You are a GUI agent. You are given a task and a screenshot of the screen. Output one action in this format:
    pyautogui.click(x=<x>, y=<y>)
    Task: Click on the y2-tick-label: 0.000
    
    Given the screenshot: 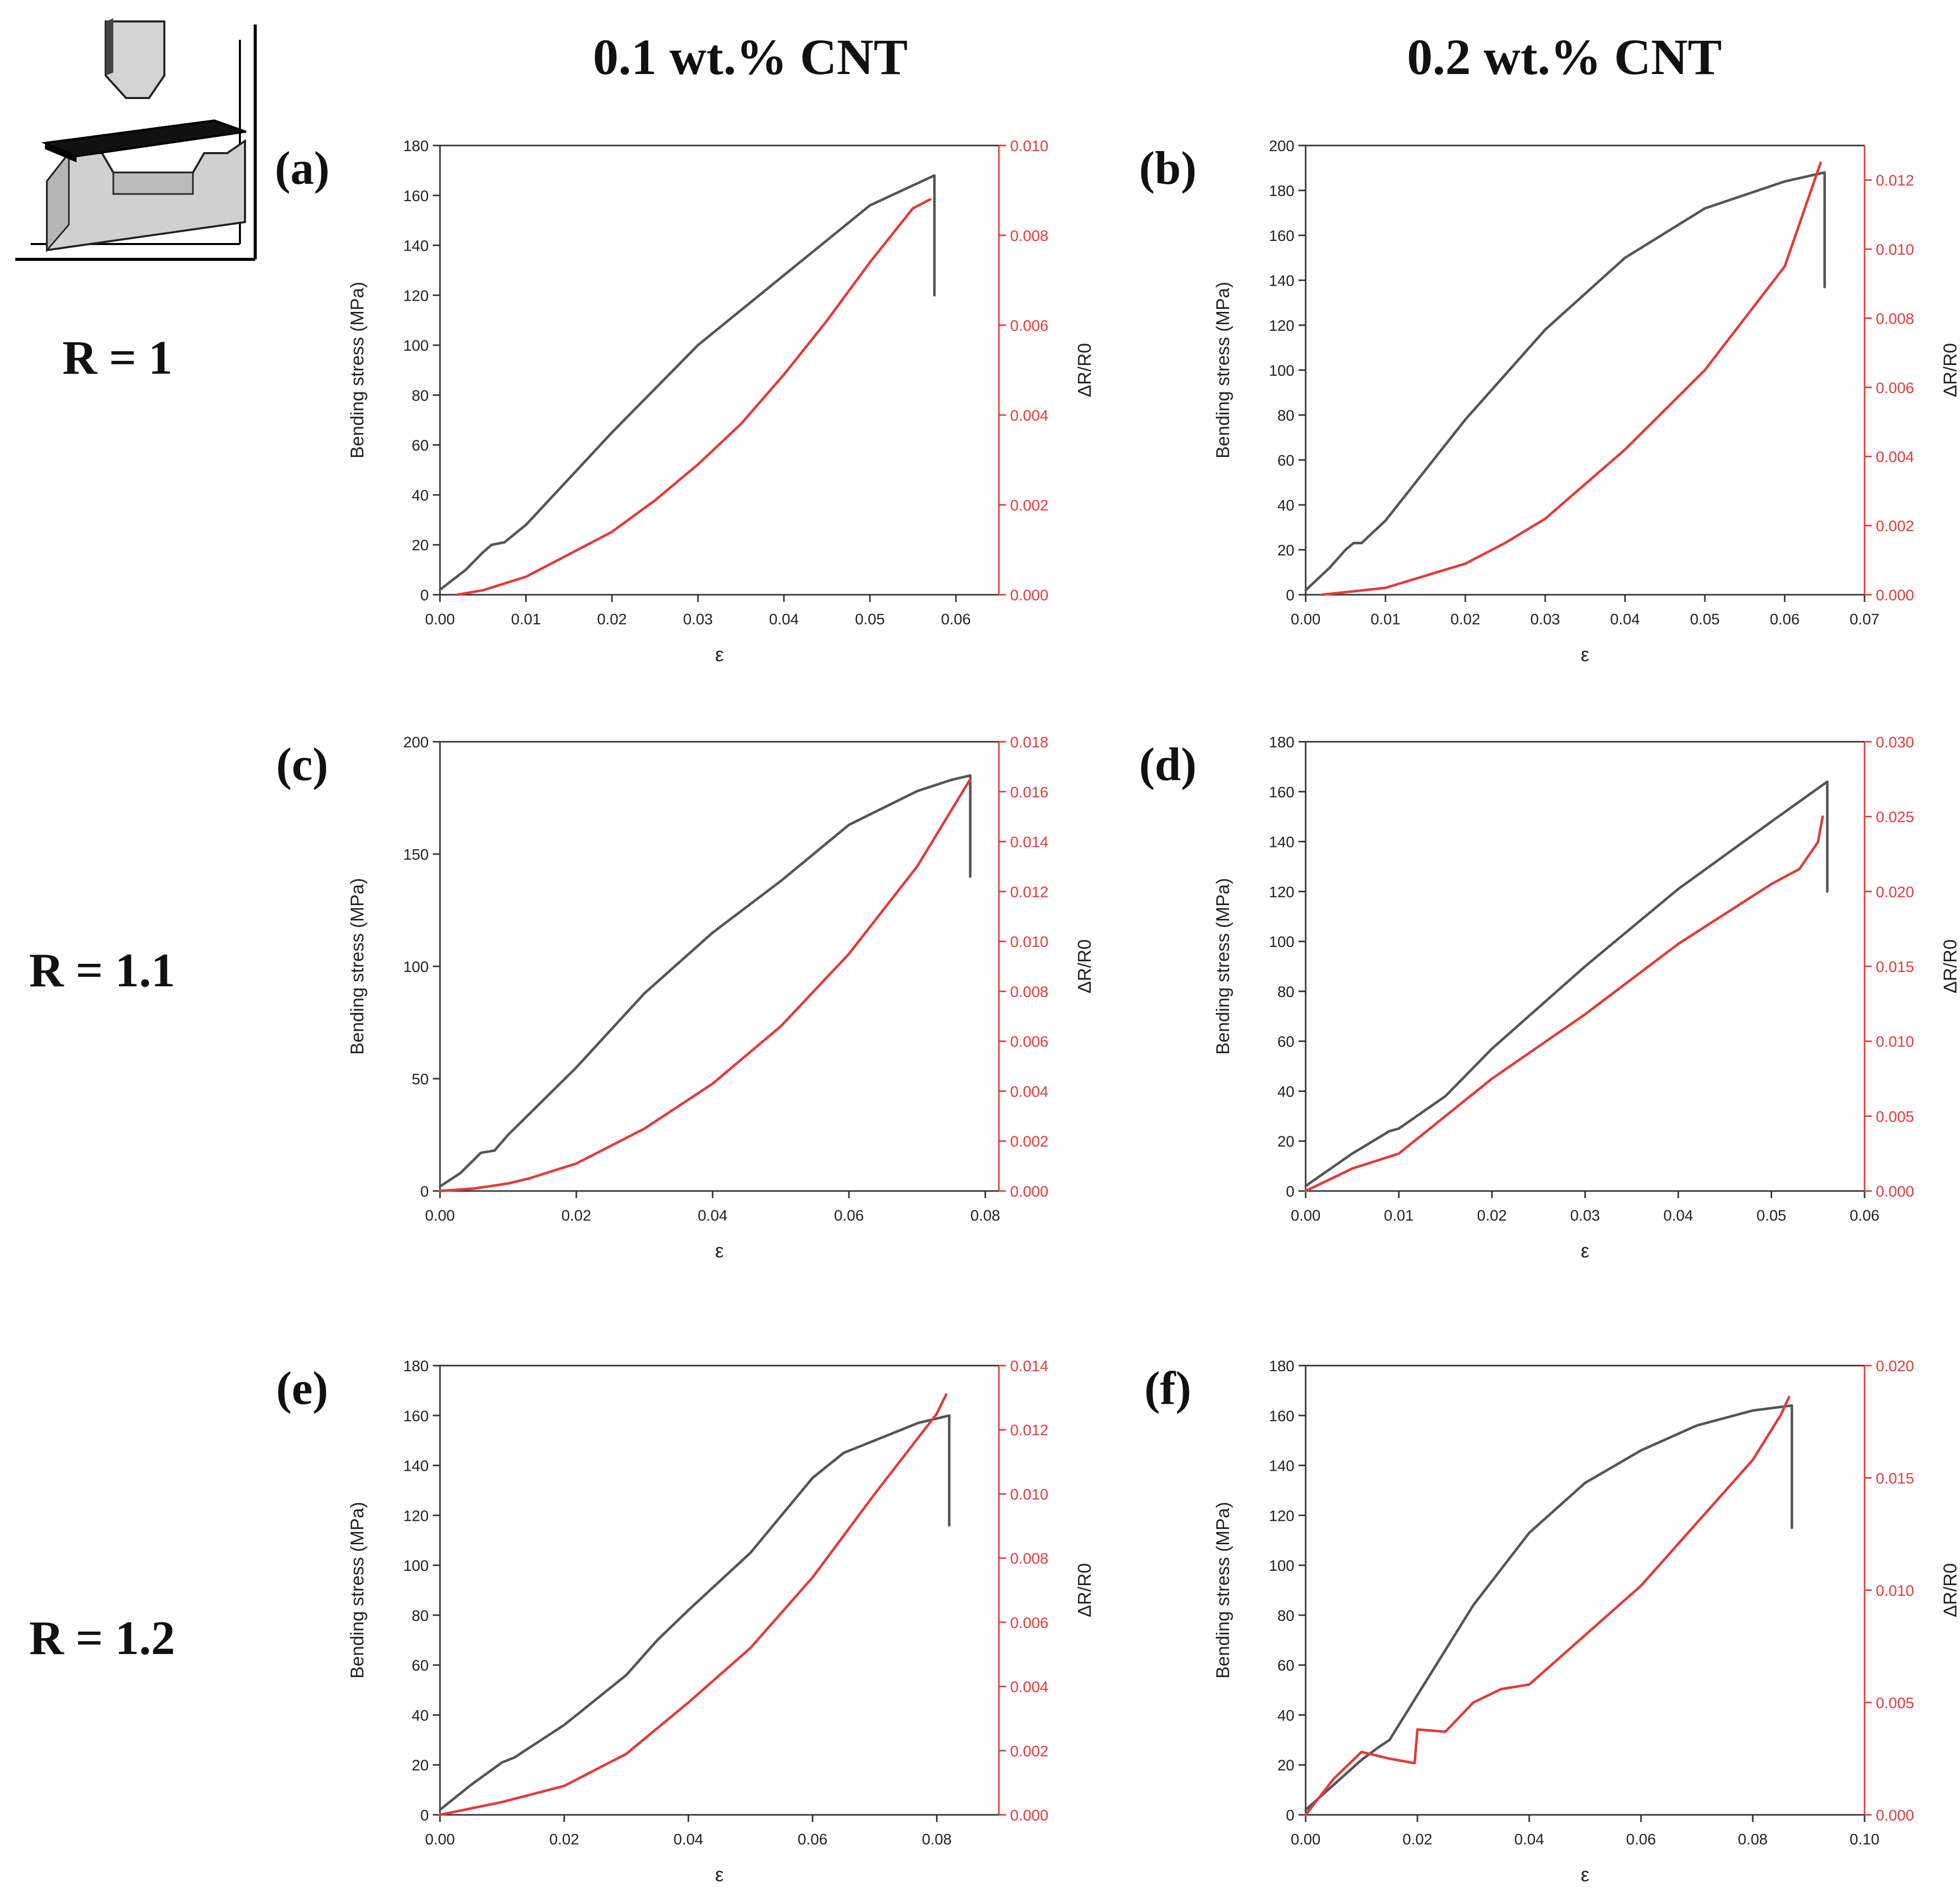 What is the action you would take?
    pyautogui.click(x=1895, y=1191)
    